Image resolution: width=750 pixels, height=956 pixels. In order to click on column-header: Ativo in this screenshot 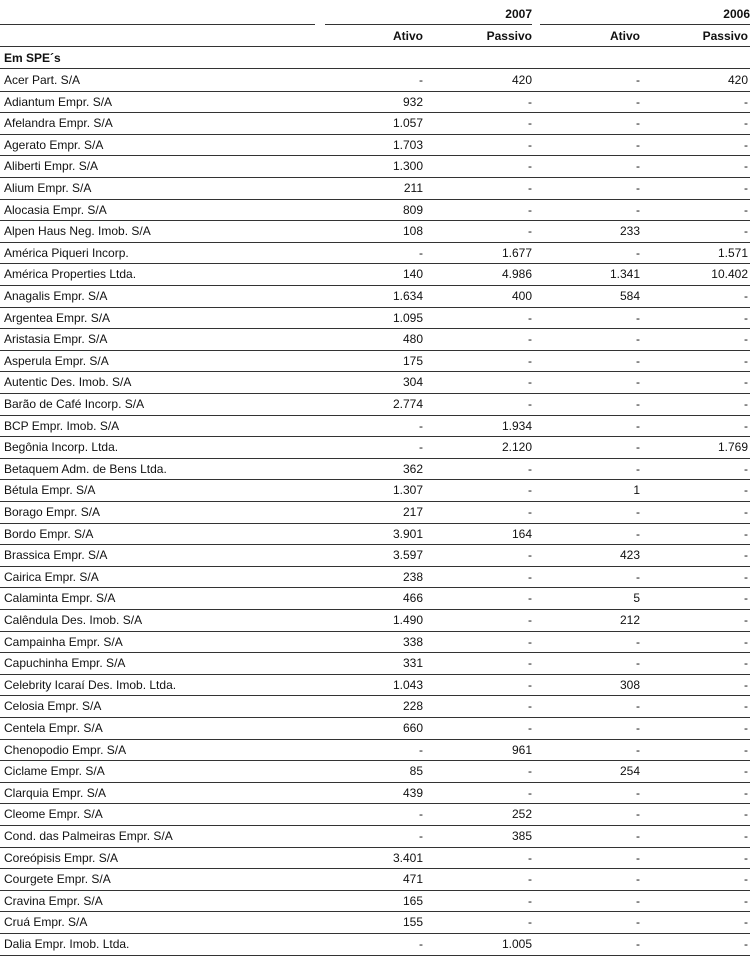, I will do `click(408, 36)`.